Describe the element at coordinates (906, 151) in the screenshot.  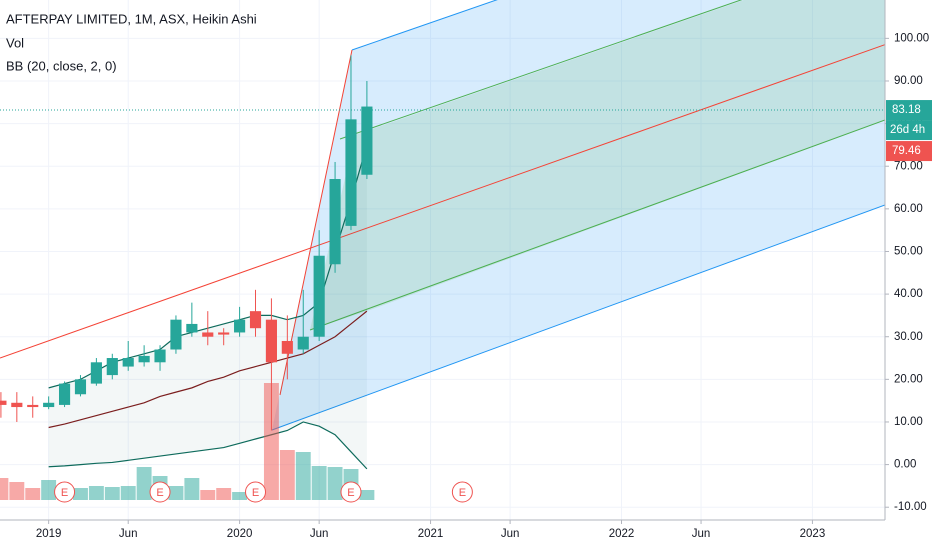
I see `price-label: 79.46` at that location.